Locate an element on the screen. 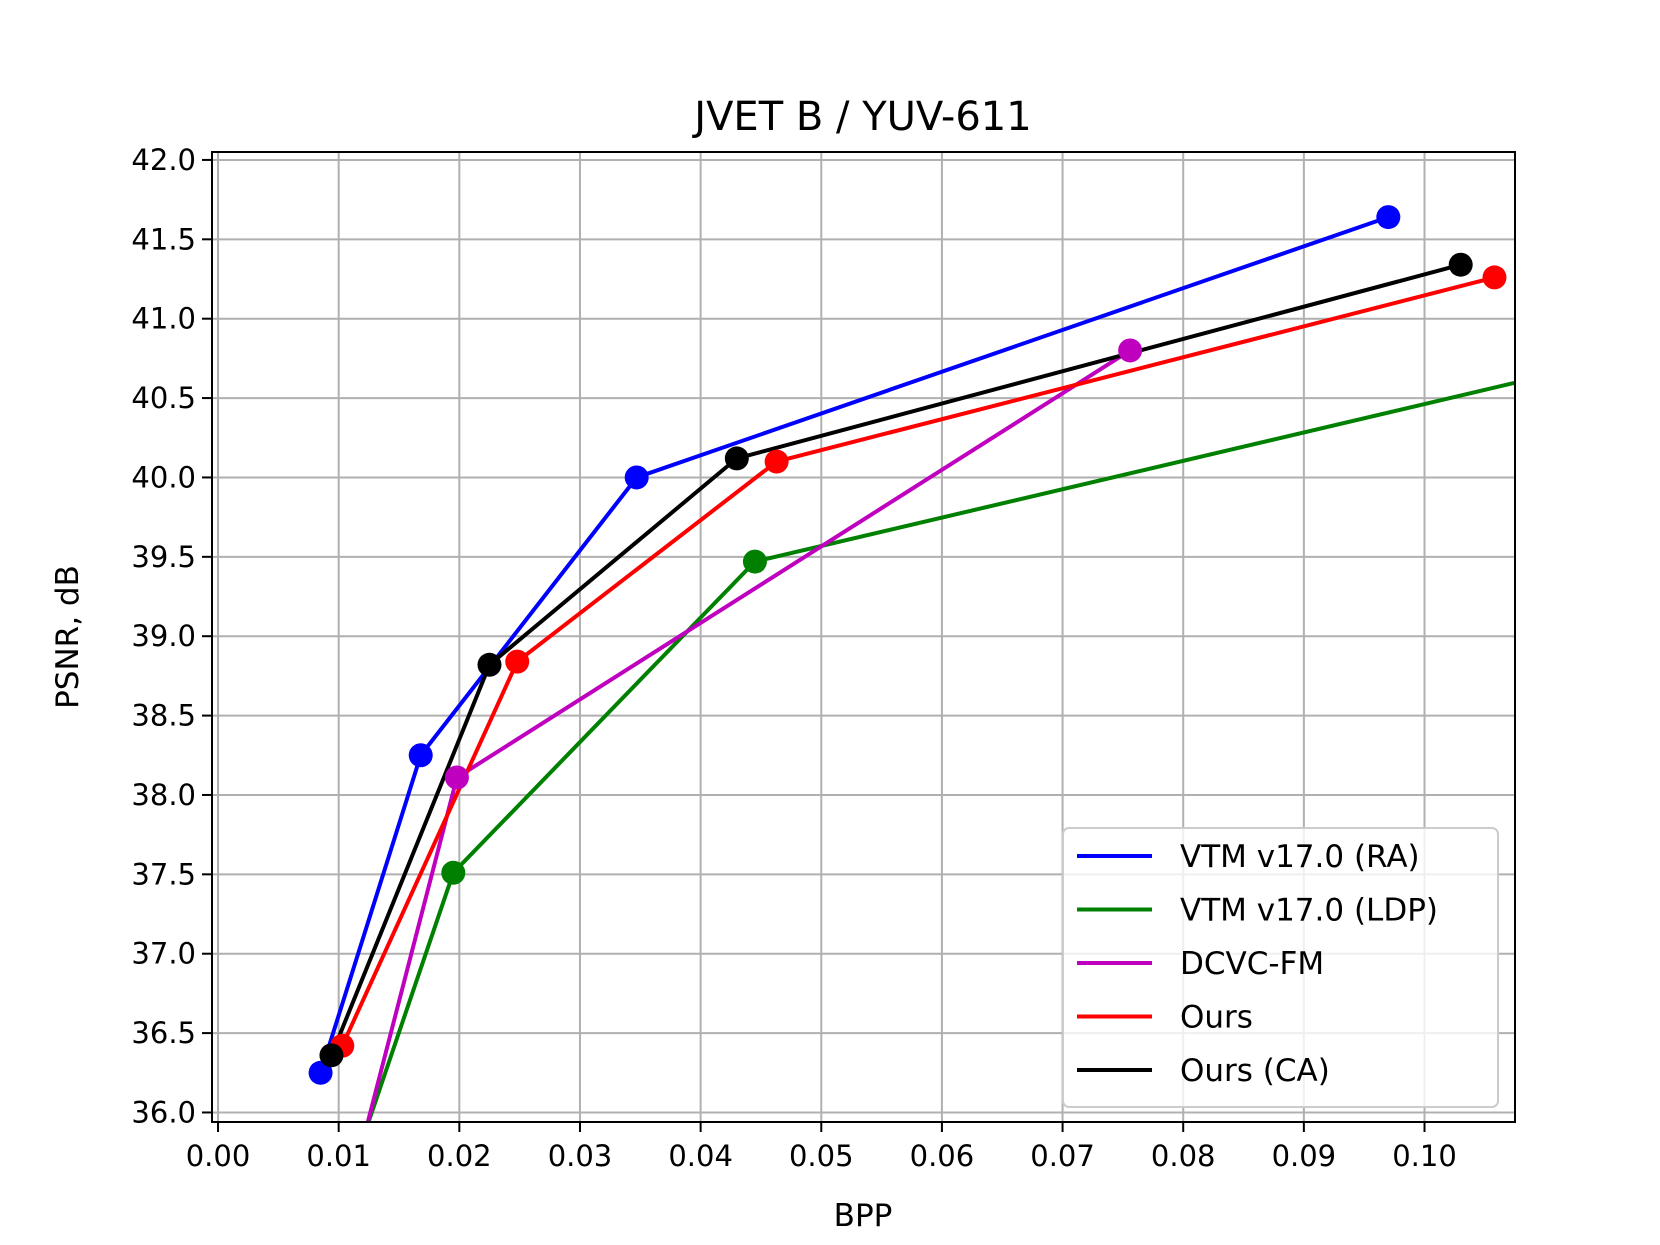  legend-label: DCVC-FM is located at coordinates (1252, 964).